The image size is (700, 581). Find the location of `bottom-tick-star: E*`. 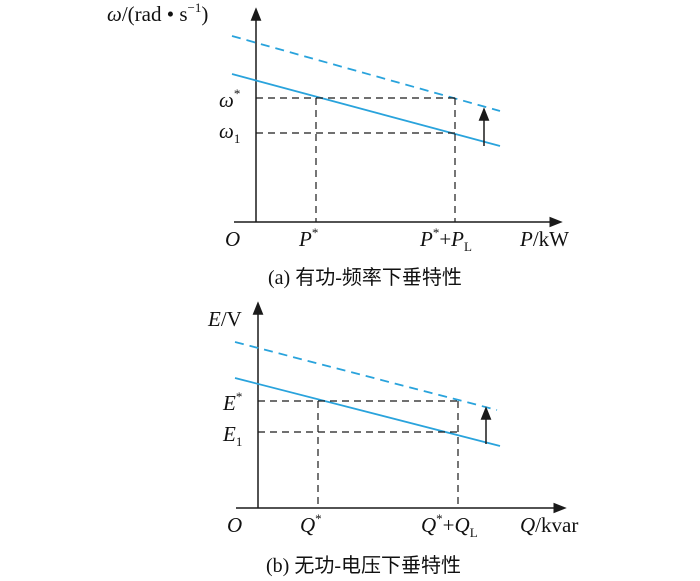

bottom-tick-star: E* is located at coordinates (232, 402).